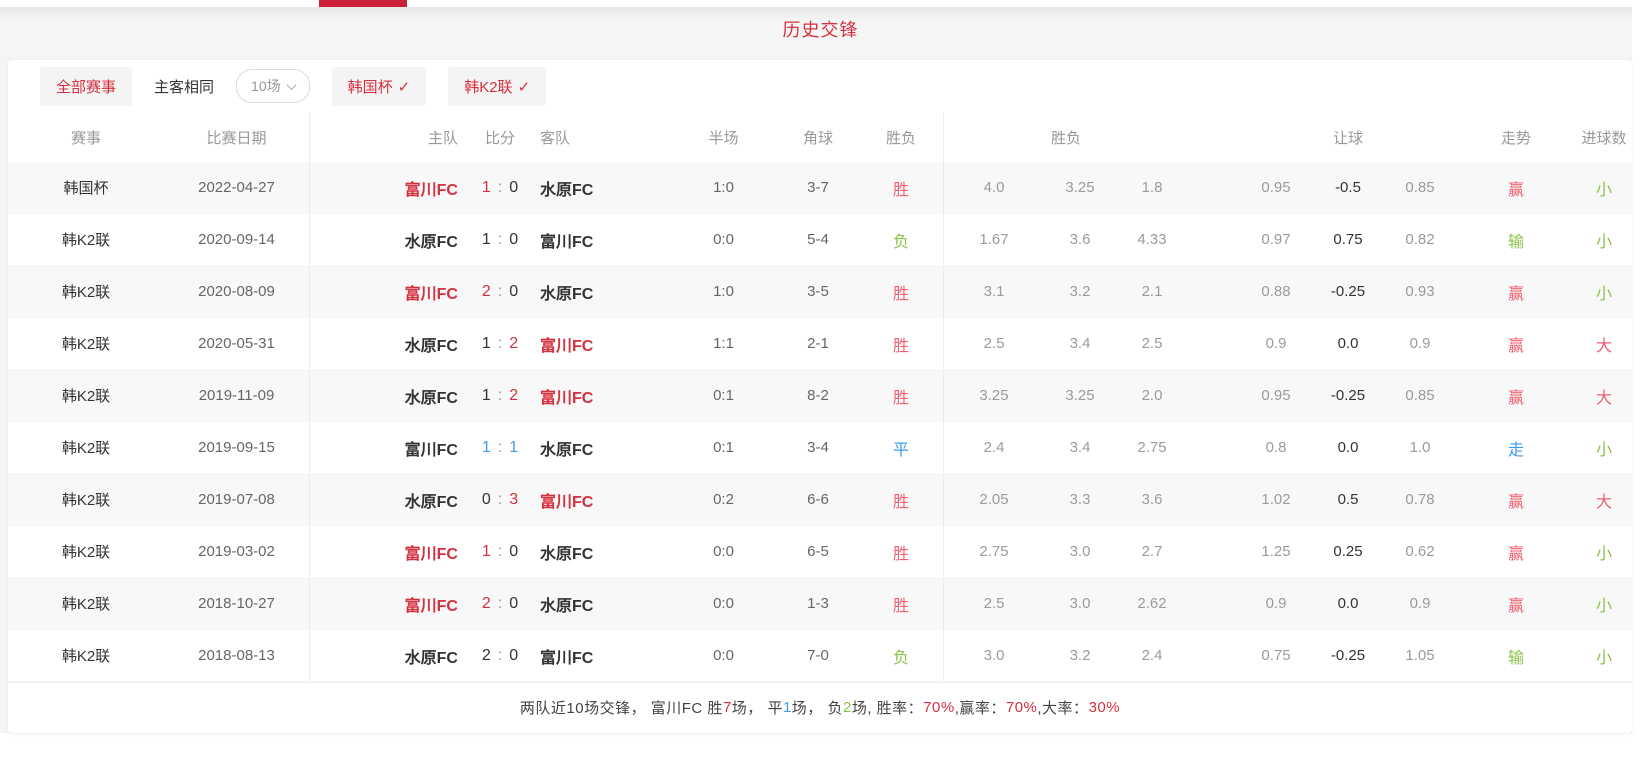 The width and height of the screenshot is (1641, 763). Describe the element at coordinates (1080, 447) in the screenshot. I see `cell-odds-draw: 3.4` at that location.